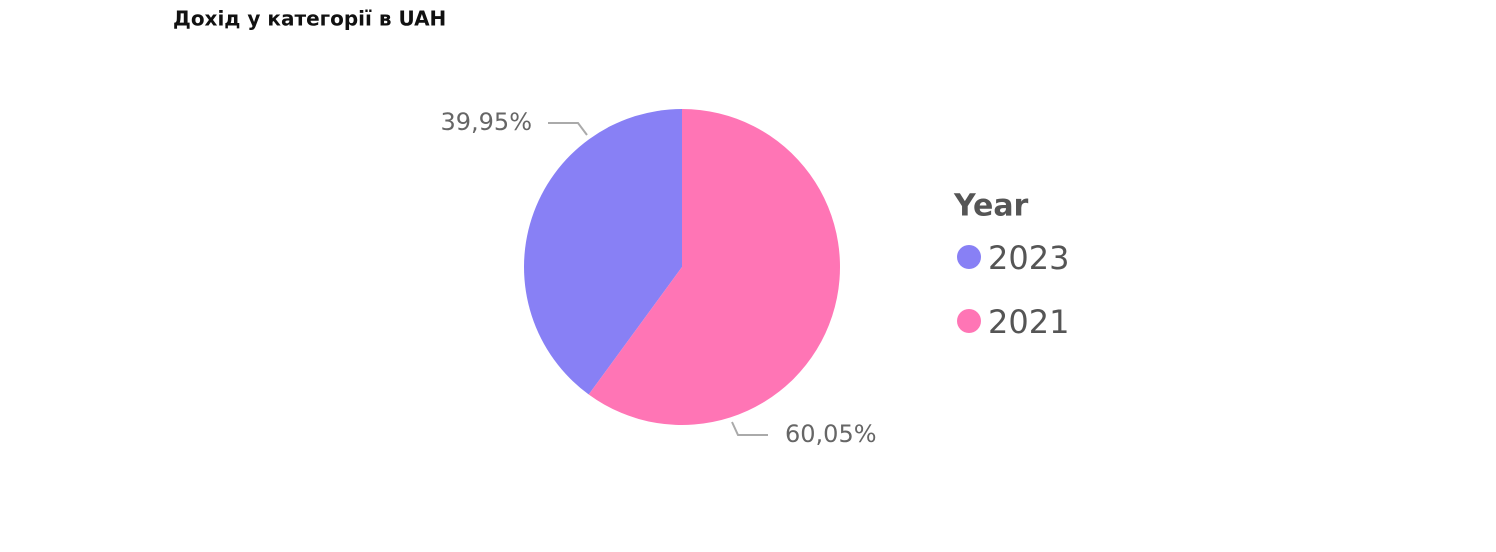  Describe the element at coordinates (1028, 322) in the screenshot. I see `legend-label: 2021` at that location.